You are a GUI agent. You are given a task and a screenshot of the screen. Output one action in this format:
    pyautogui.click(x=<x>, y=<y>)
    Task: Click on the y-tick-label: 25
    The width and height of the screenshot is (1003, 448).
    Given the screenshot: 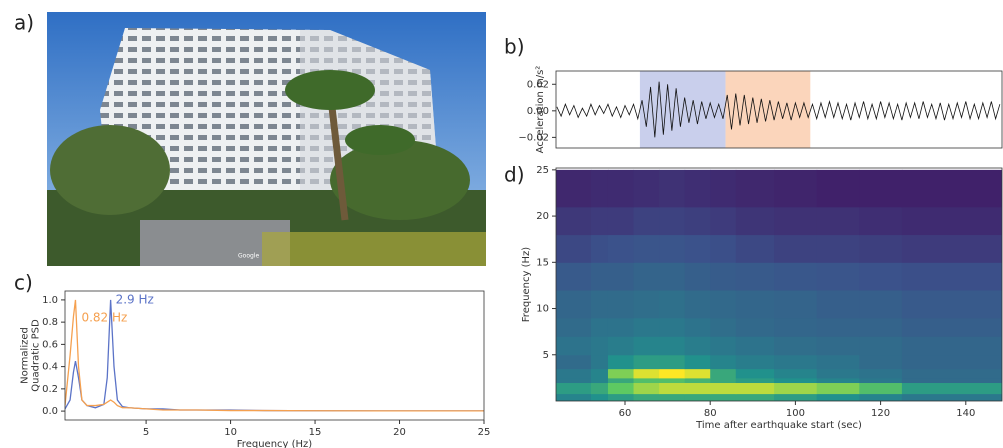 What is the action you would take?
    pyautogui.click(x=542, y=170)
    